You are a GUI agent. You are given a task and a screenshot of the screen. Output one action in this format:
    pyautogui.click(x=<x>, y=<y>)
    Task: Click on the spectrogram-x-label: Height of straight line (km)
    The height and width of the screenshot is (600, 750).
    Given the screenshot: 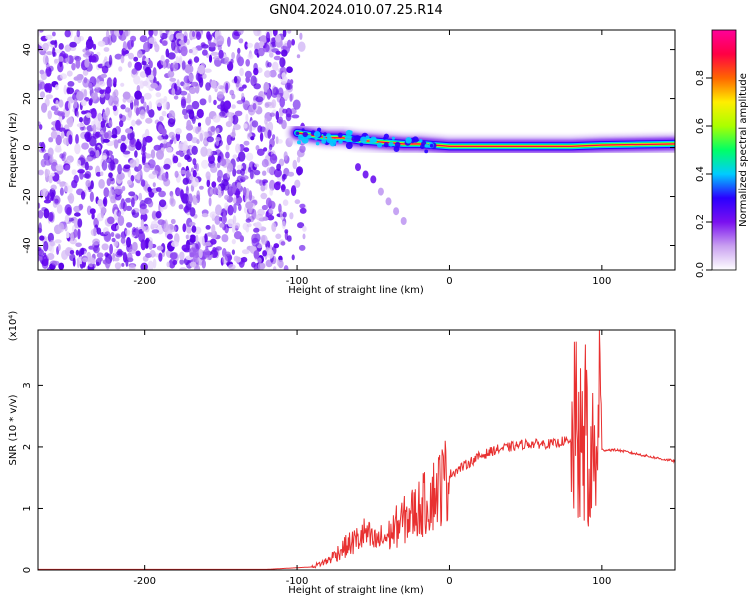 What is the action you would take?
    pyautogui.click(x=356, y=290)
    